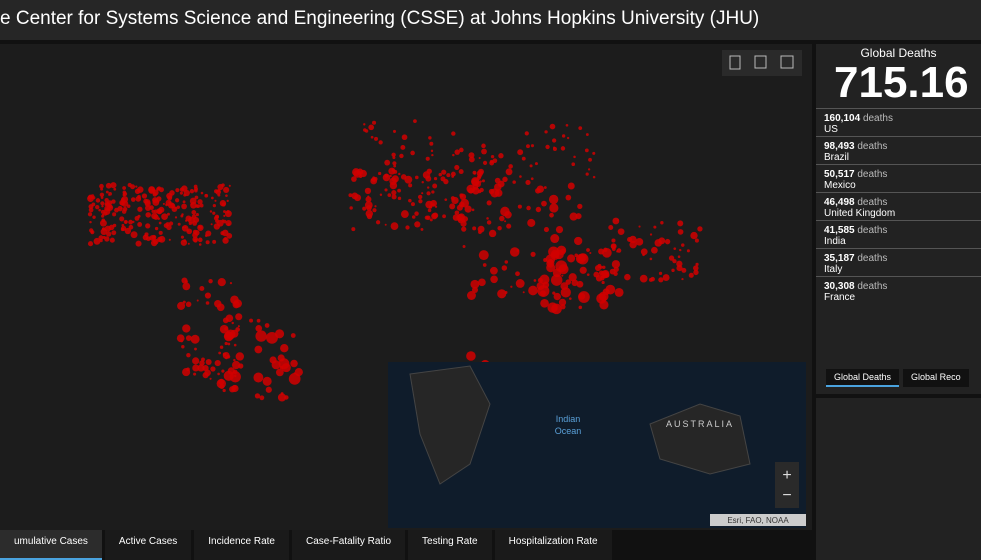  Describe the element at coordinates (148, 545) in the screenshot. I see `tab: Active Cases` at that location.